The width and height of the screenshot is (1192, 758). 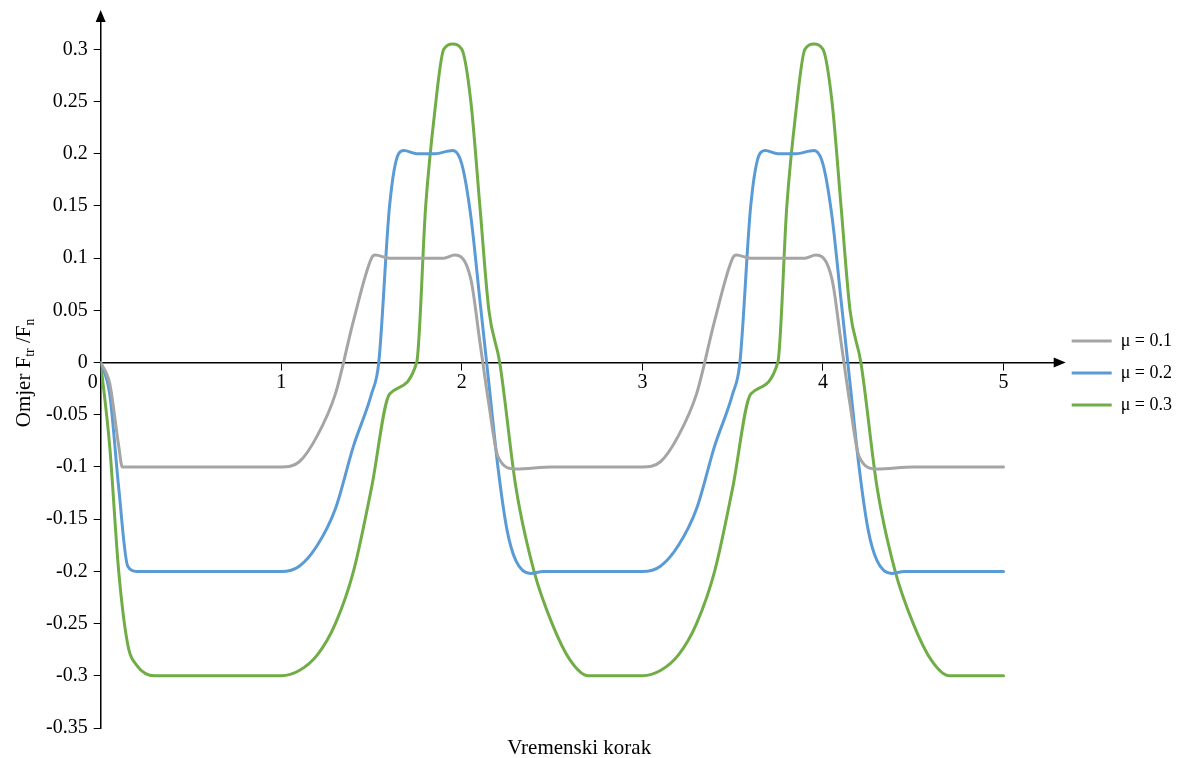 I want to click on legend-label: μ = 0.3, so click(x=1146, y=403).